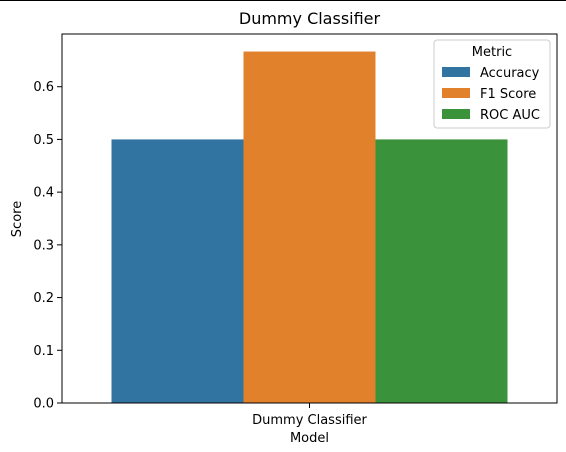  Describe the element at coordinates (441, 271) in the screenshot. I see `bar-roc-auc` at that location.